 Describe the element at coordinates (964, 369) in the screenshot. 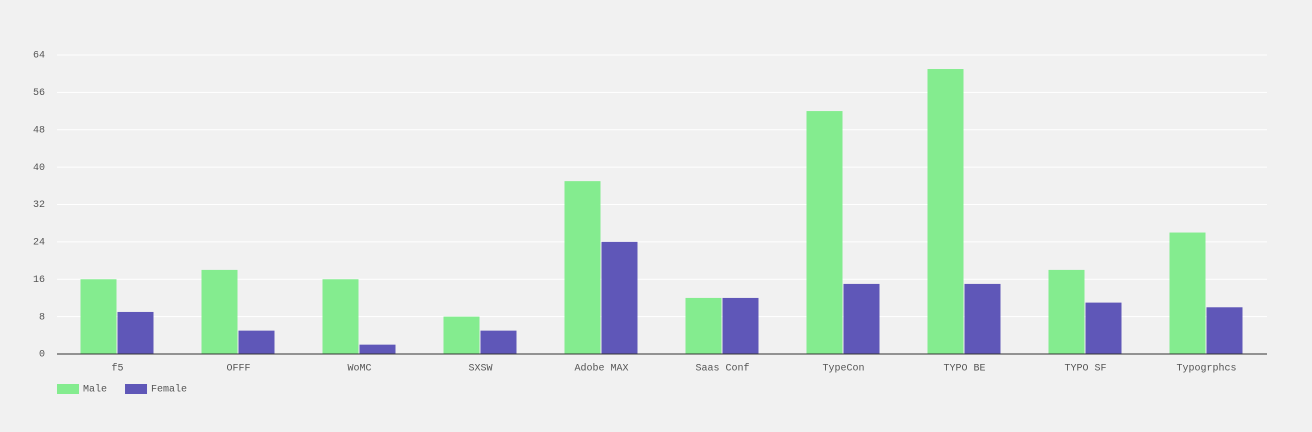

I see `x-tick-label: TYPO BE` at that location.